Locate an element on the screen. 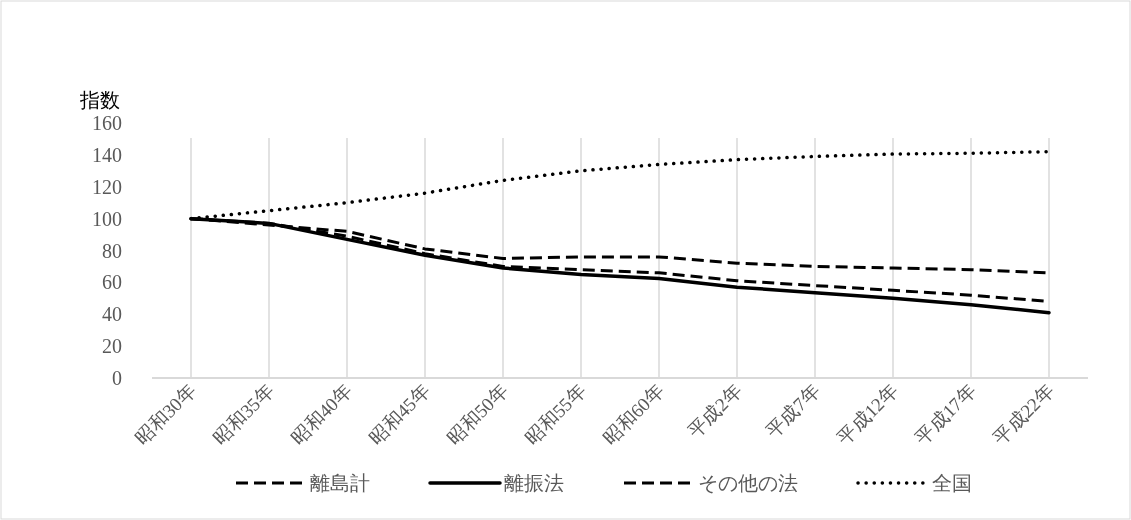 This screenshot has width=1131, height=520. x-tick-label: 昭和60年 is located at coordinates (633, 414).